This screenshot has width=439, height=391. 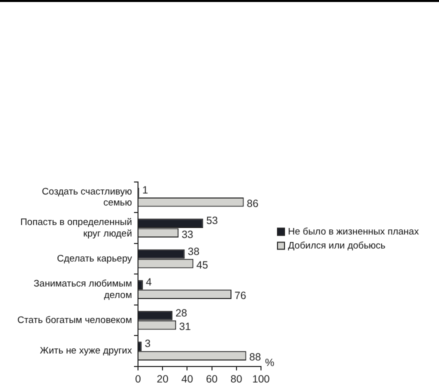 I want to click on y-tick-label: Создать счастливую семью, so click(x=87, y=197).